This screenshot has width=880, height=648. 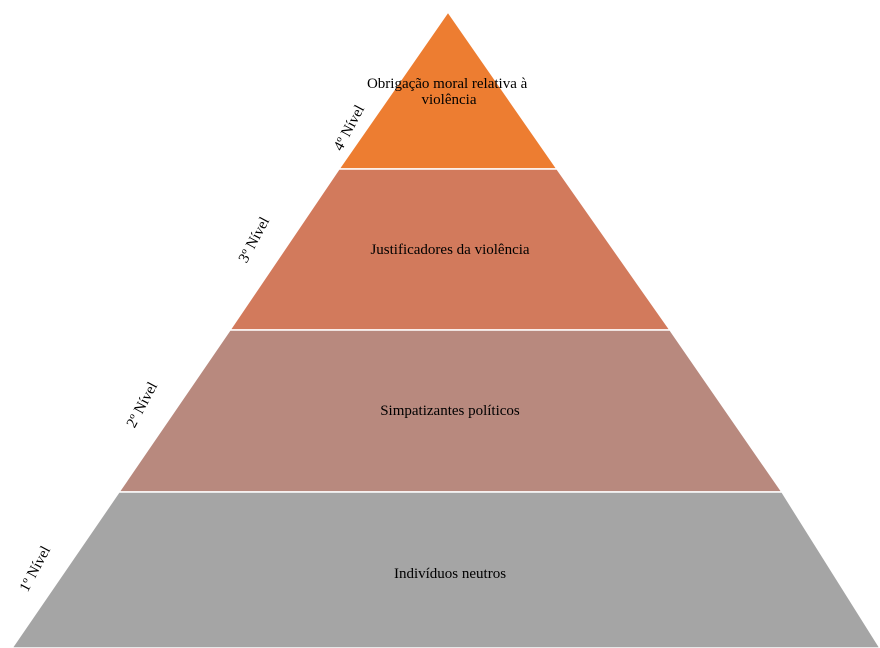 What do you see at coordinates (450, 411) in the screenshot?
I see `tier-2-label: Simpatizantes políticos` at bounding box center [450, 411].